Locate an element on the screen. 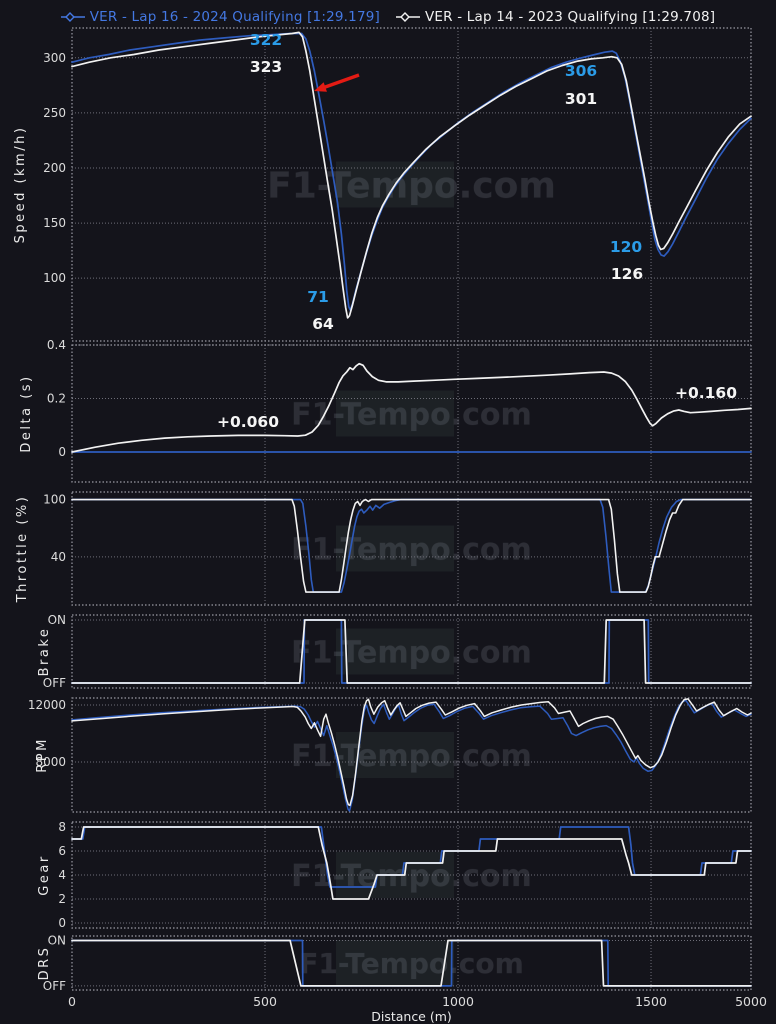  speed-annotation: 64 is located at coordinates (323, 324).